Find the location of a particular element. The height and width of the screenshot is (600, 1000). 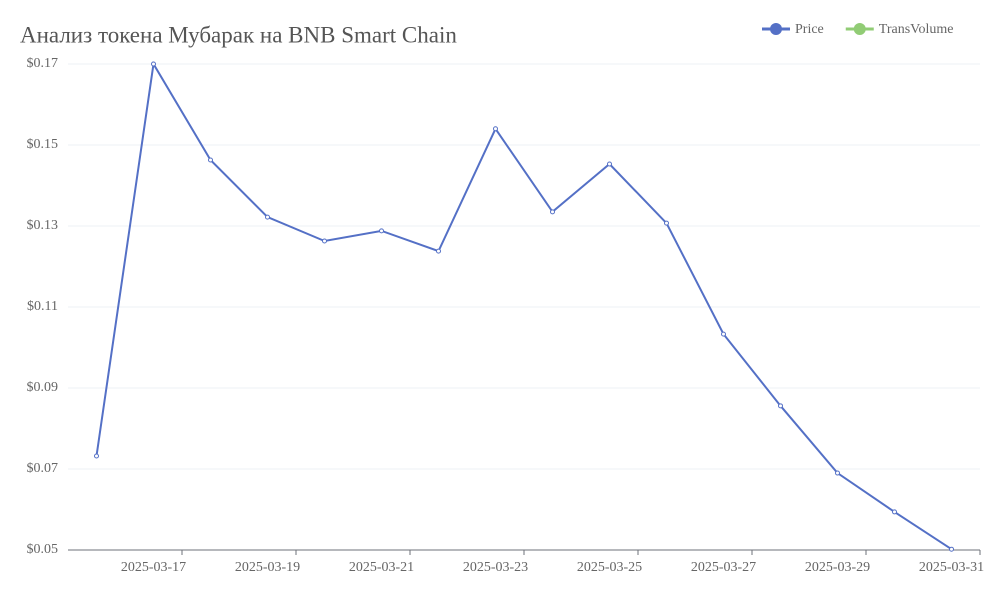

y-tick-label: $0.09 is located at coordinates (43, 387).